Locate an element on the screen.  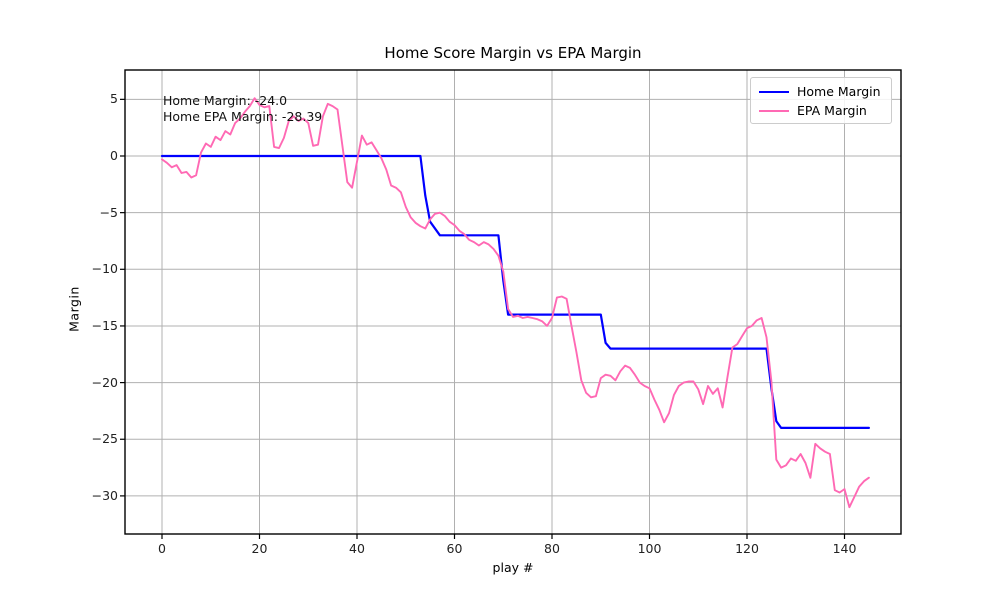
legend-entry: EPA Margin is located at coordinates (825, 110).